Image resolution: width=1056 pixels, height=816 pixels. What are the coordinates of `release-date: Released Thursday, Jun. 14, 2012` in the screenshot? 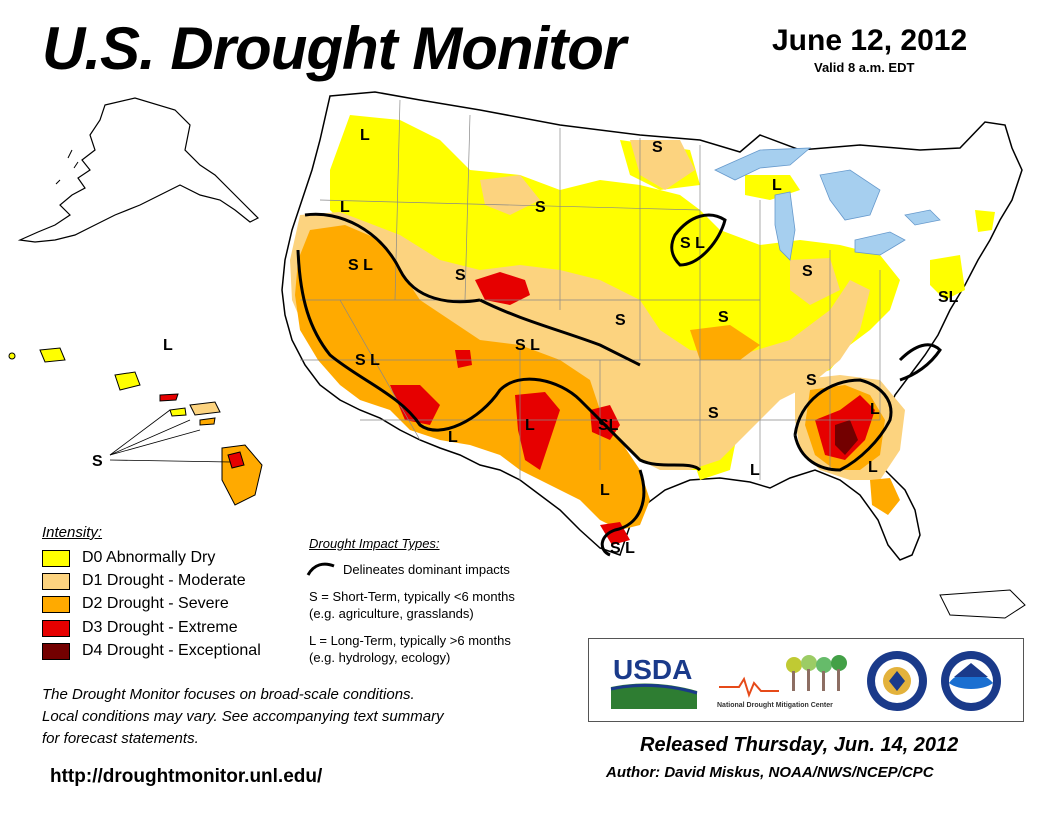 It's located at (799, 745).